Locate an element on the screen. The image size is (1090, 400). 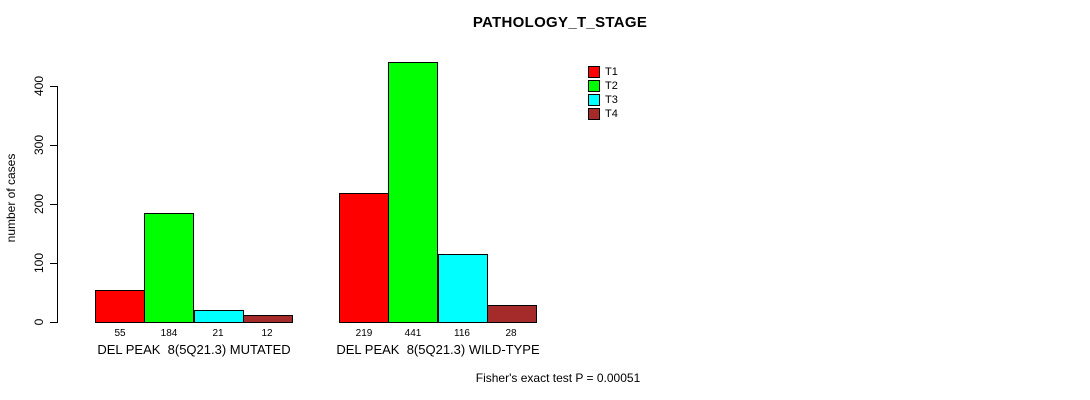
legend: T1 T2 T3 T4 is located at coordinates (603, 93).